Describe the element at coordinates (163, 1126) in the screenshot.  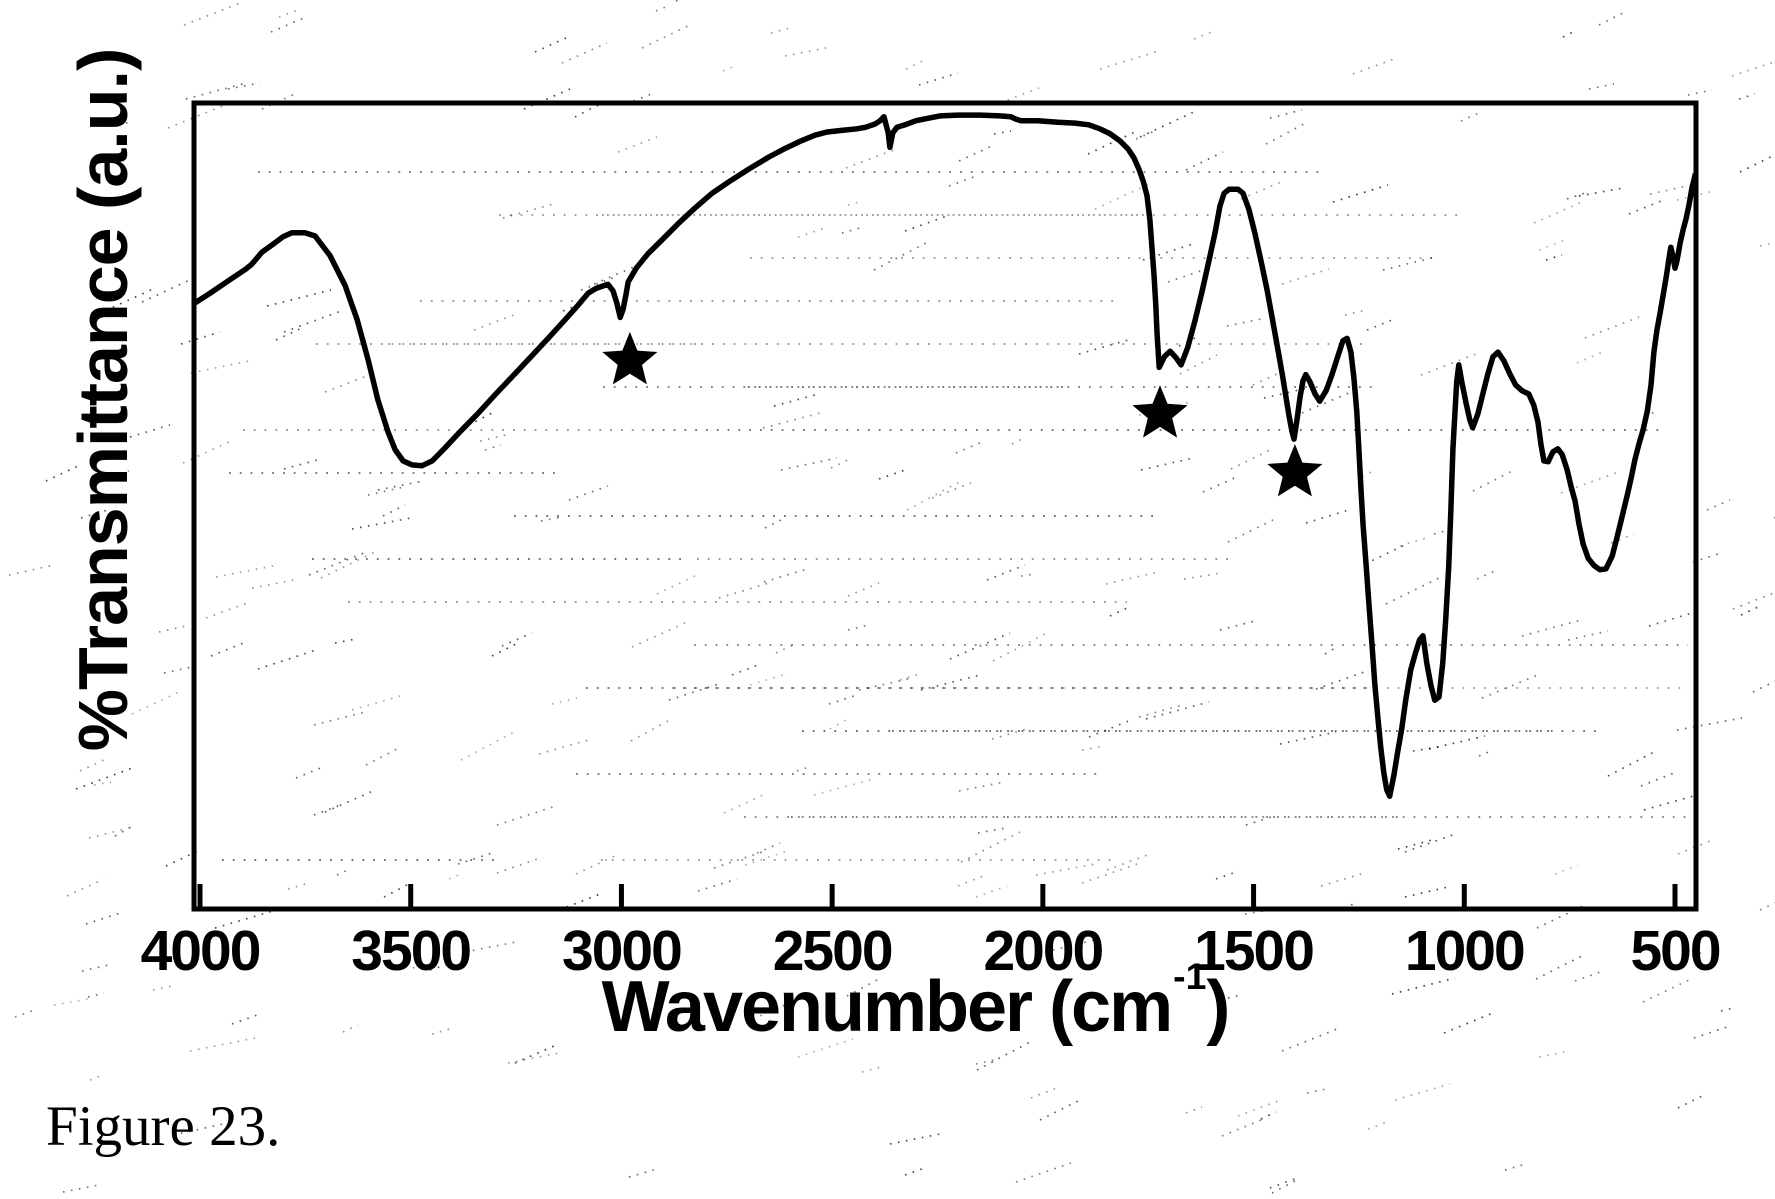
I see `figure-caption: Figure 23.` at that location.